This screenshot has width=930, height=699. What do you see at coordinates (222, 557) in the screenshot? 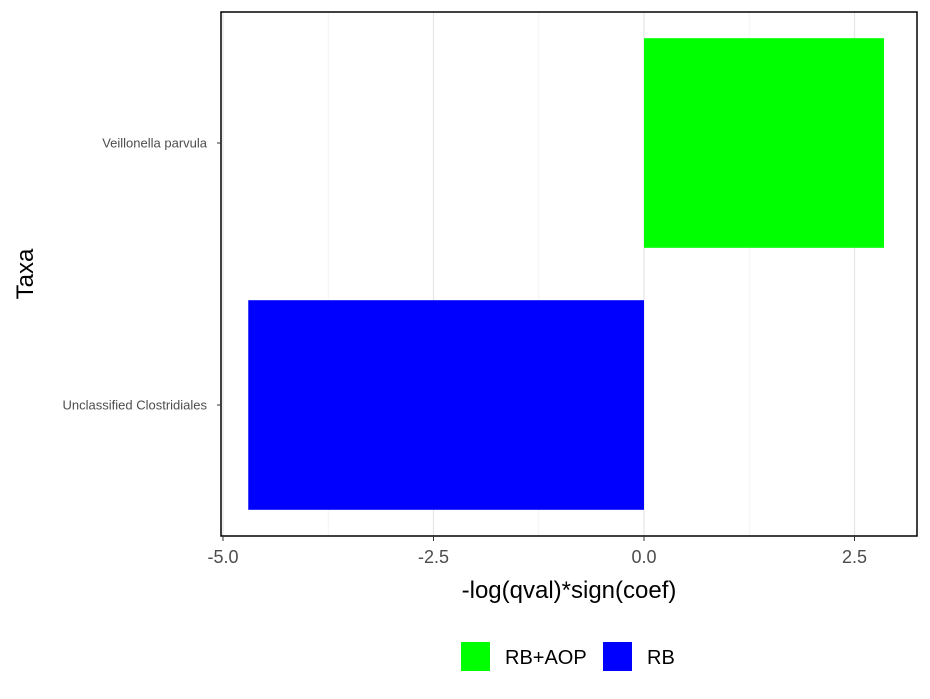
I see `x-tick-label: -5.0` at bounding box center [222, 557].